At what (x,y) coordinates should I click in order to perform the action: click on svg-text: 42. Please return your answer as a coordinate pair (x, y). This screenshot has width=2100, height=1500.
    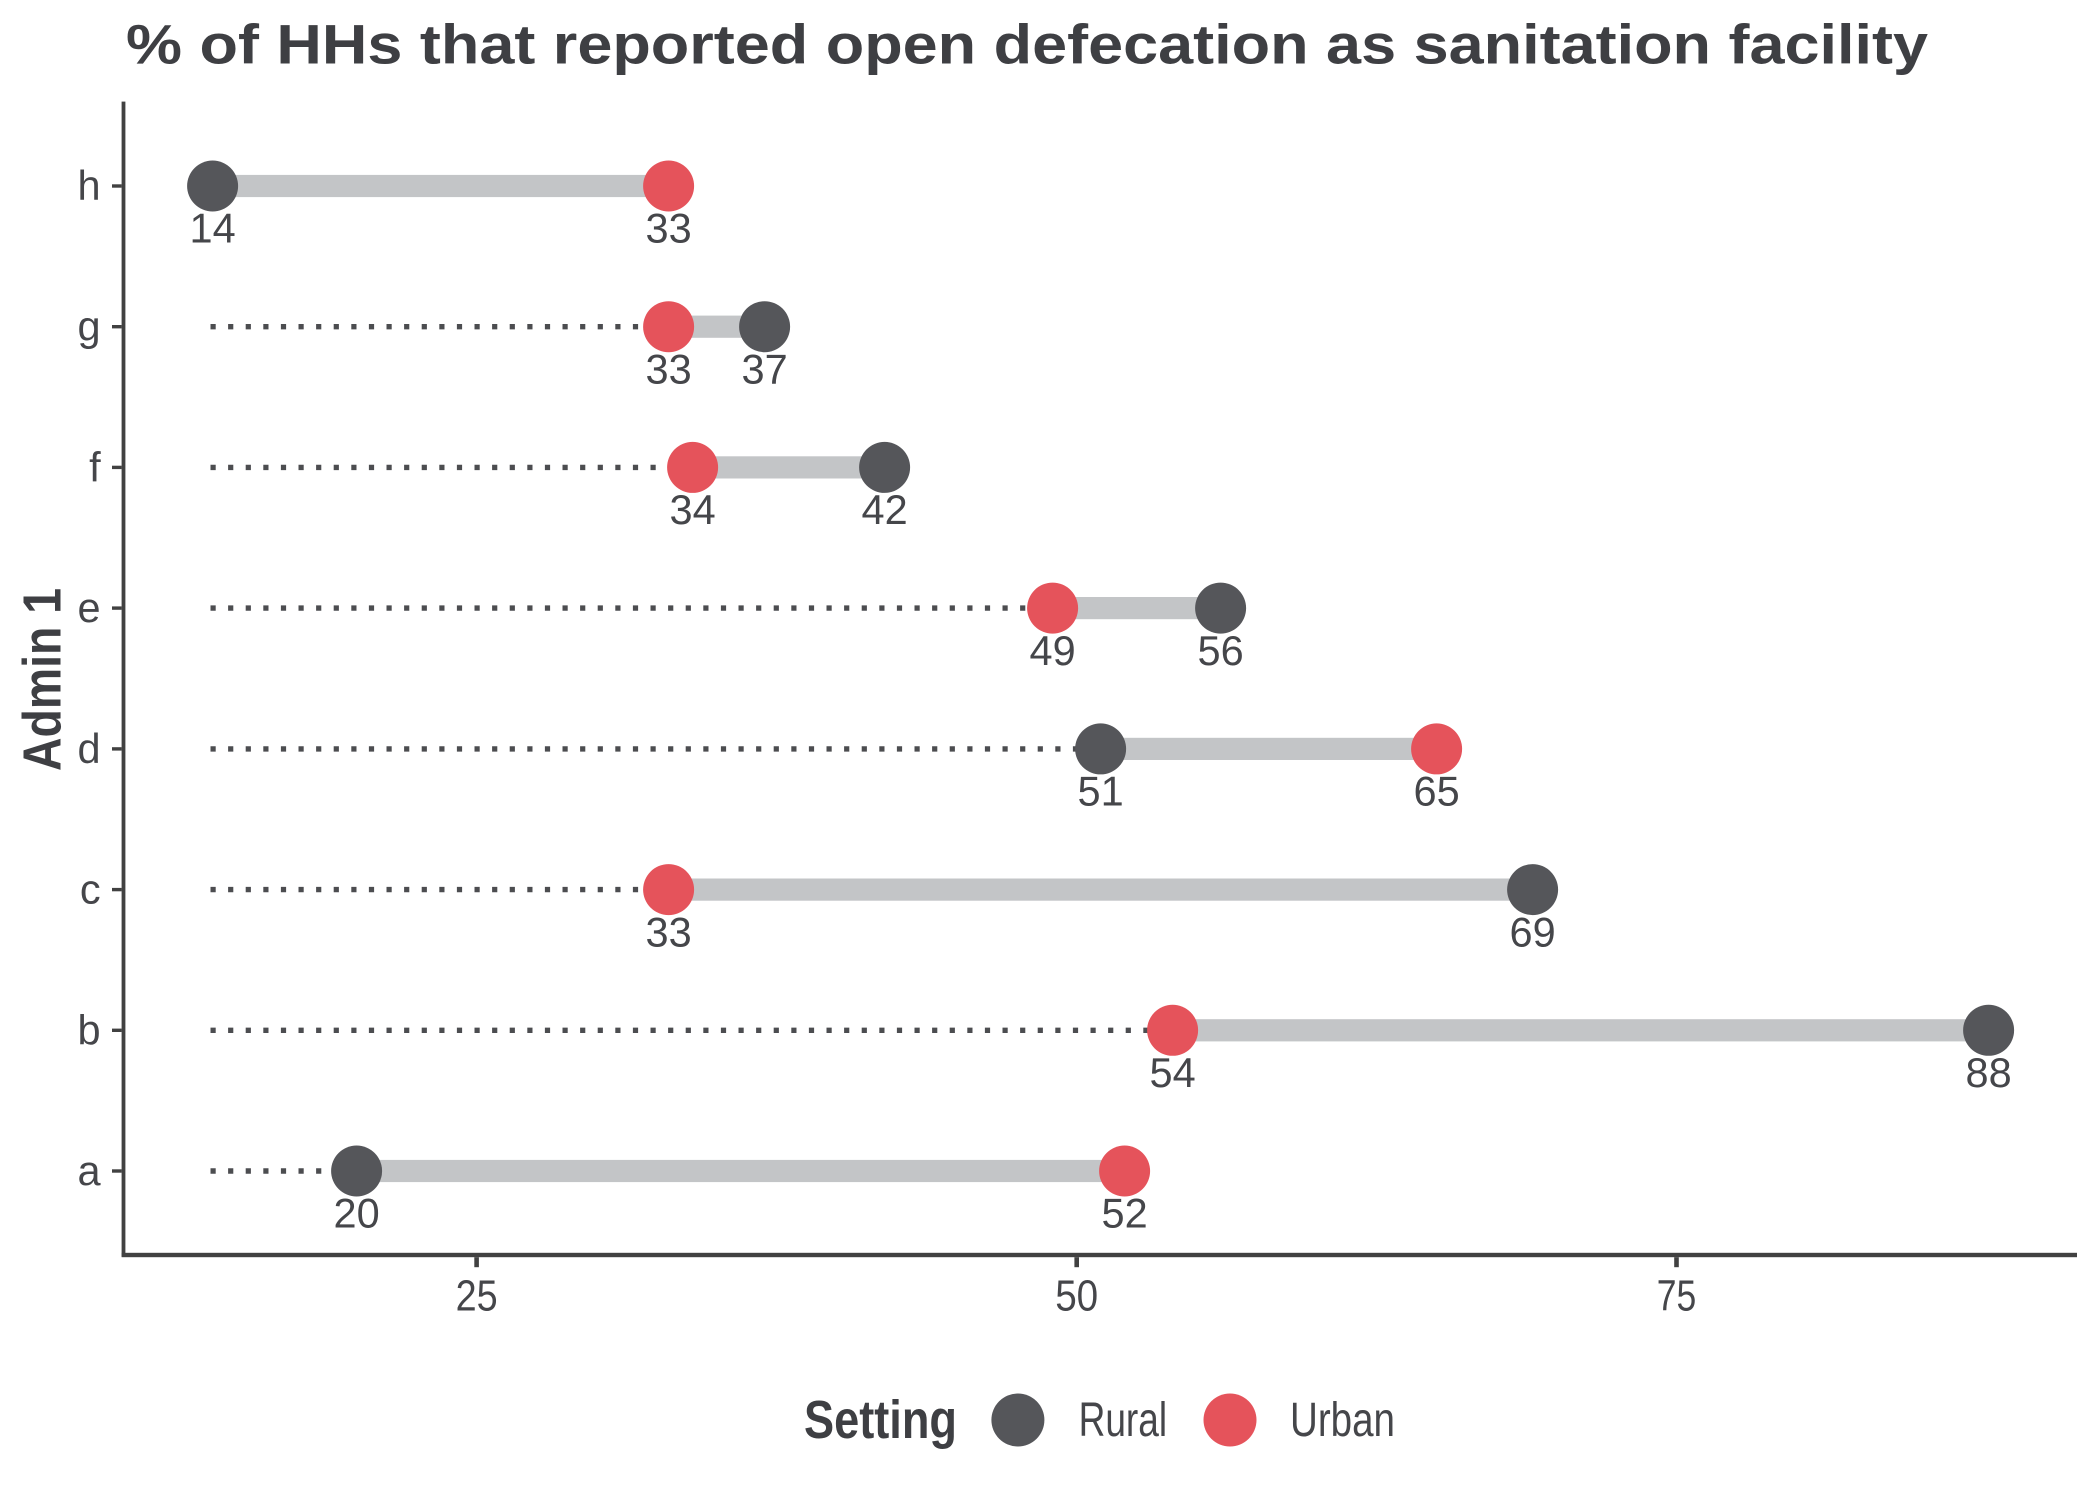
    Looking at the image, I should click on (885, 509).